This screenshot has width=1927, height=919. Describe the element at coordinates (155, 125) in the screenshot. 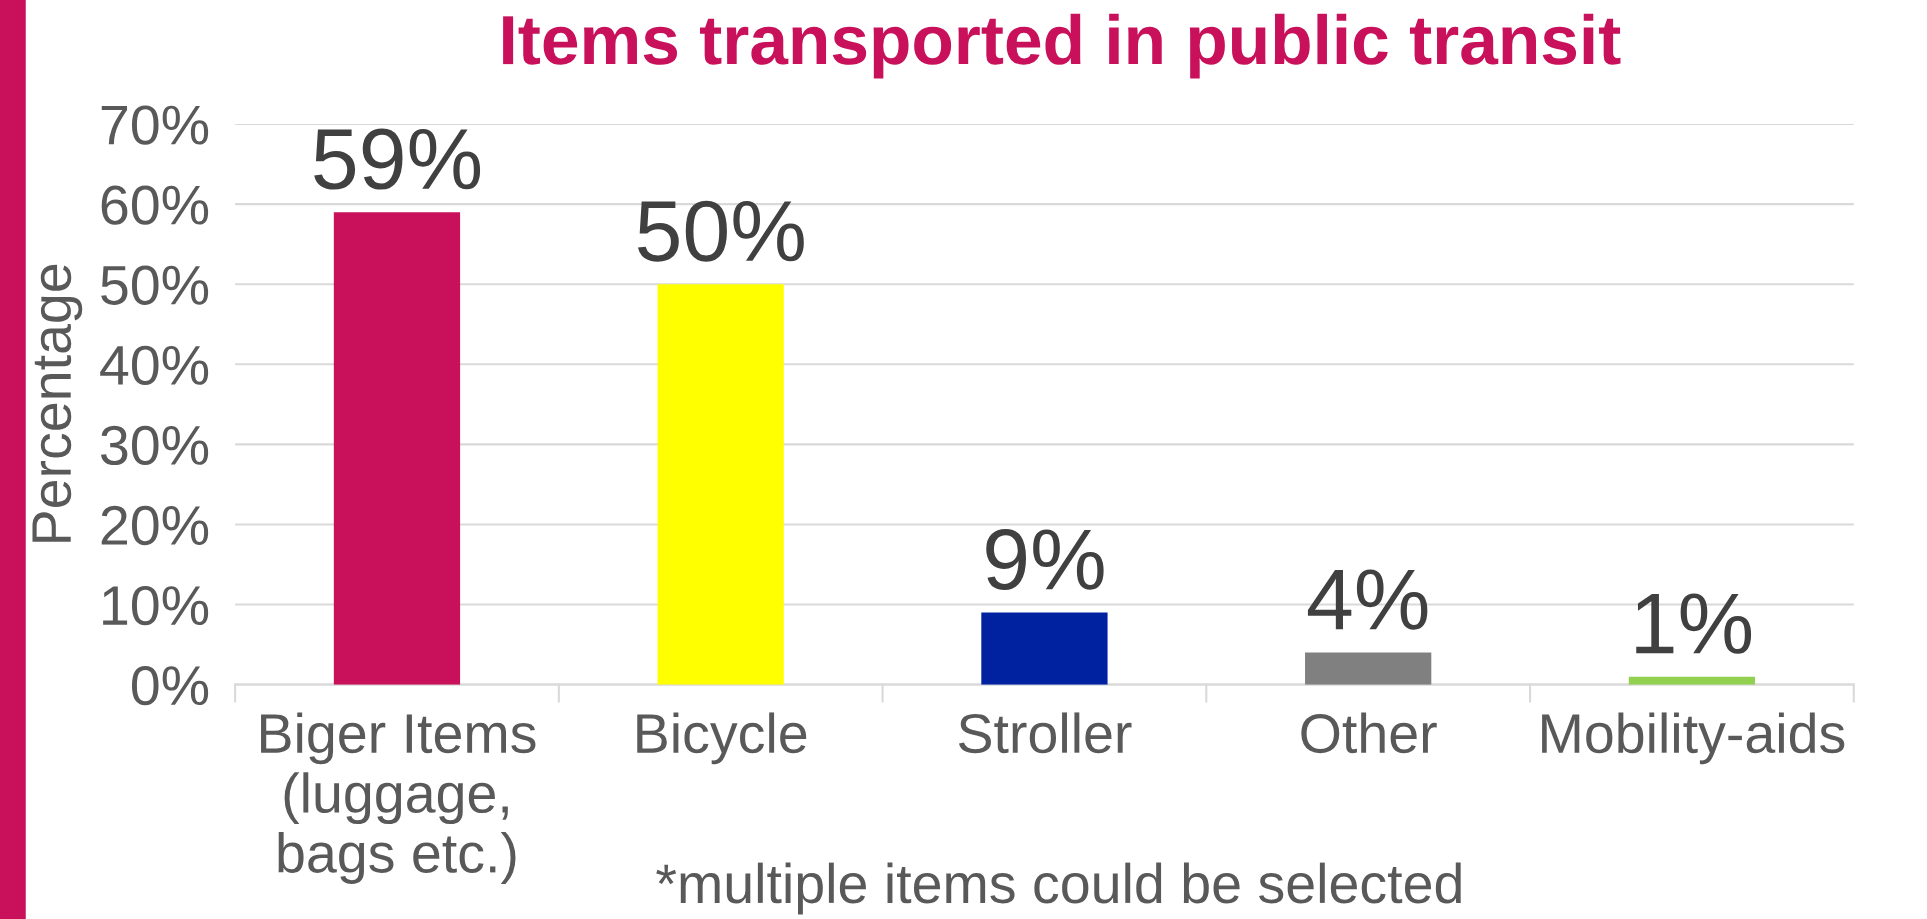

I see `y-tick-label: 70%` at that location.